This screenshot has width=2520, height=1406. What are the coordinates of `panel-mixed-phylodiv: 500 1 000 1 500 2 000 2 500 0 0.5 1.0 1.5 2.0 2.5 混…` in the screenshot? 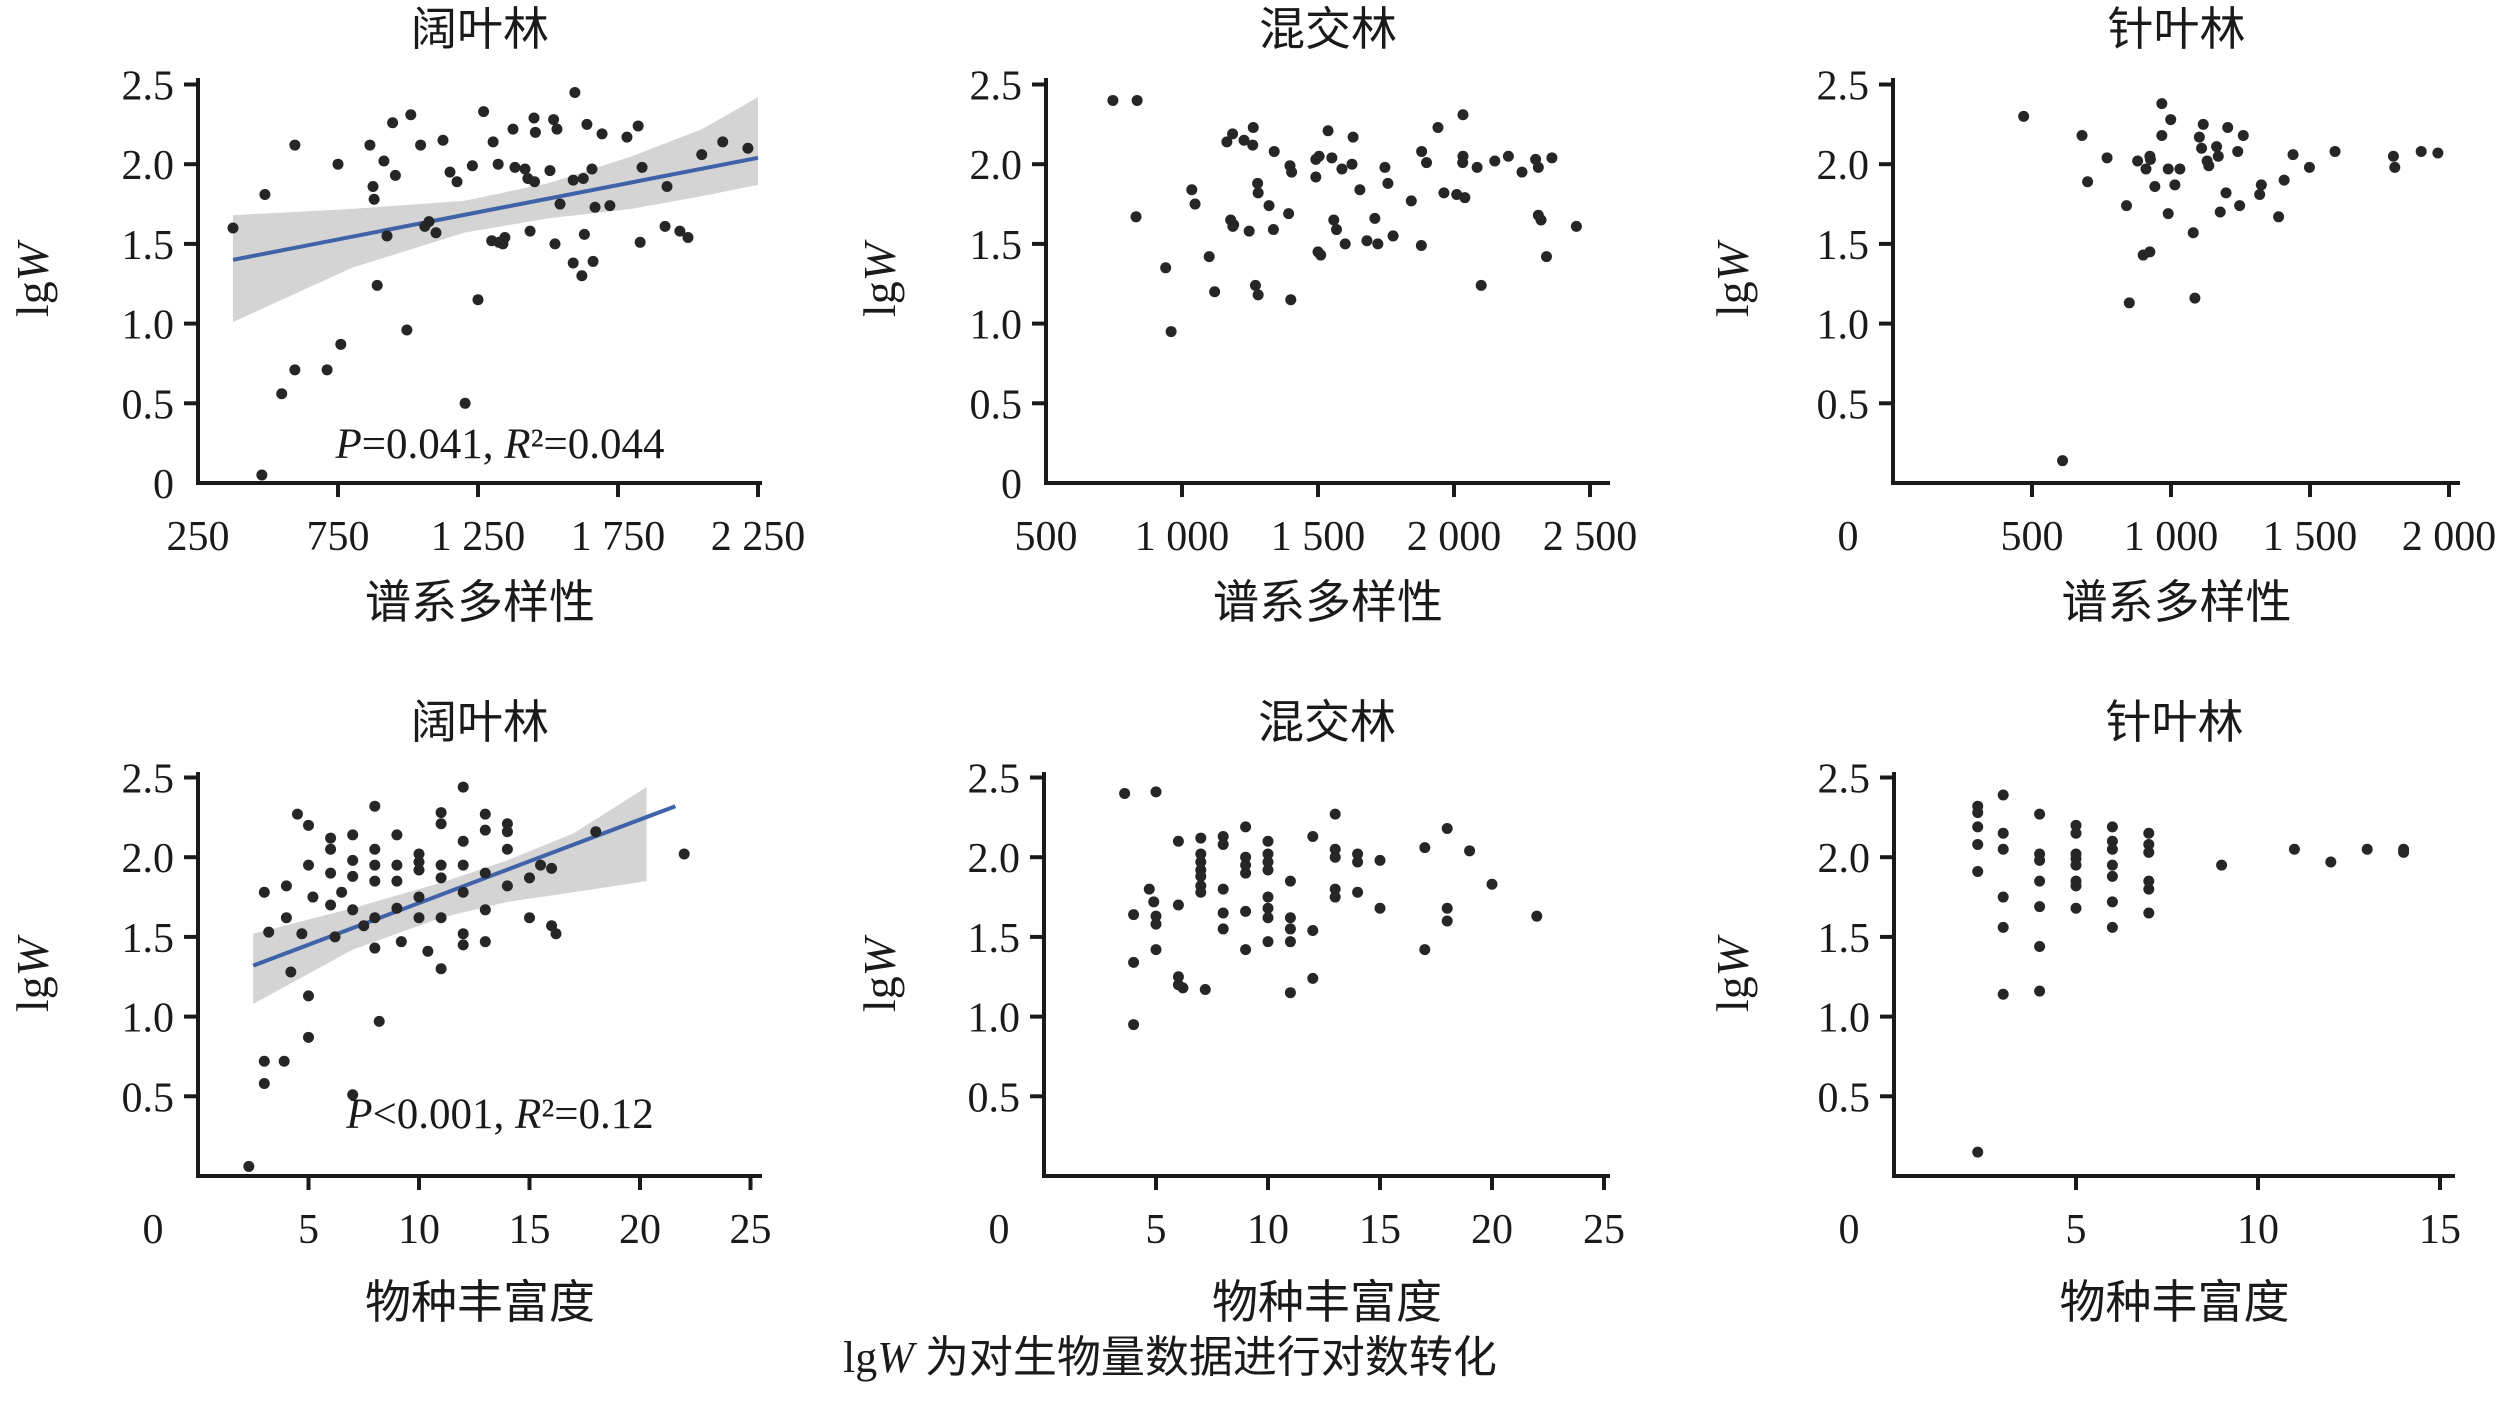 It's located at (1245, 316).